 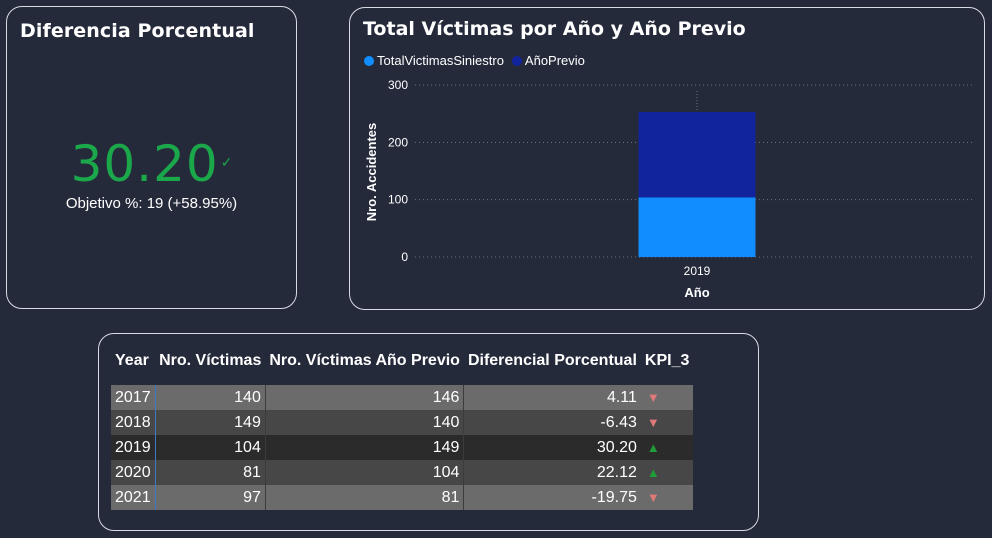 What do you see at coordinates (554, 29) in the screenshot?
I see `chart-title: Total Víctimas por Año y Año Previo` at bounding box center [554, 29].